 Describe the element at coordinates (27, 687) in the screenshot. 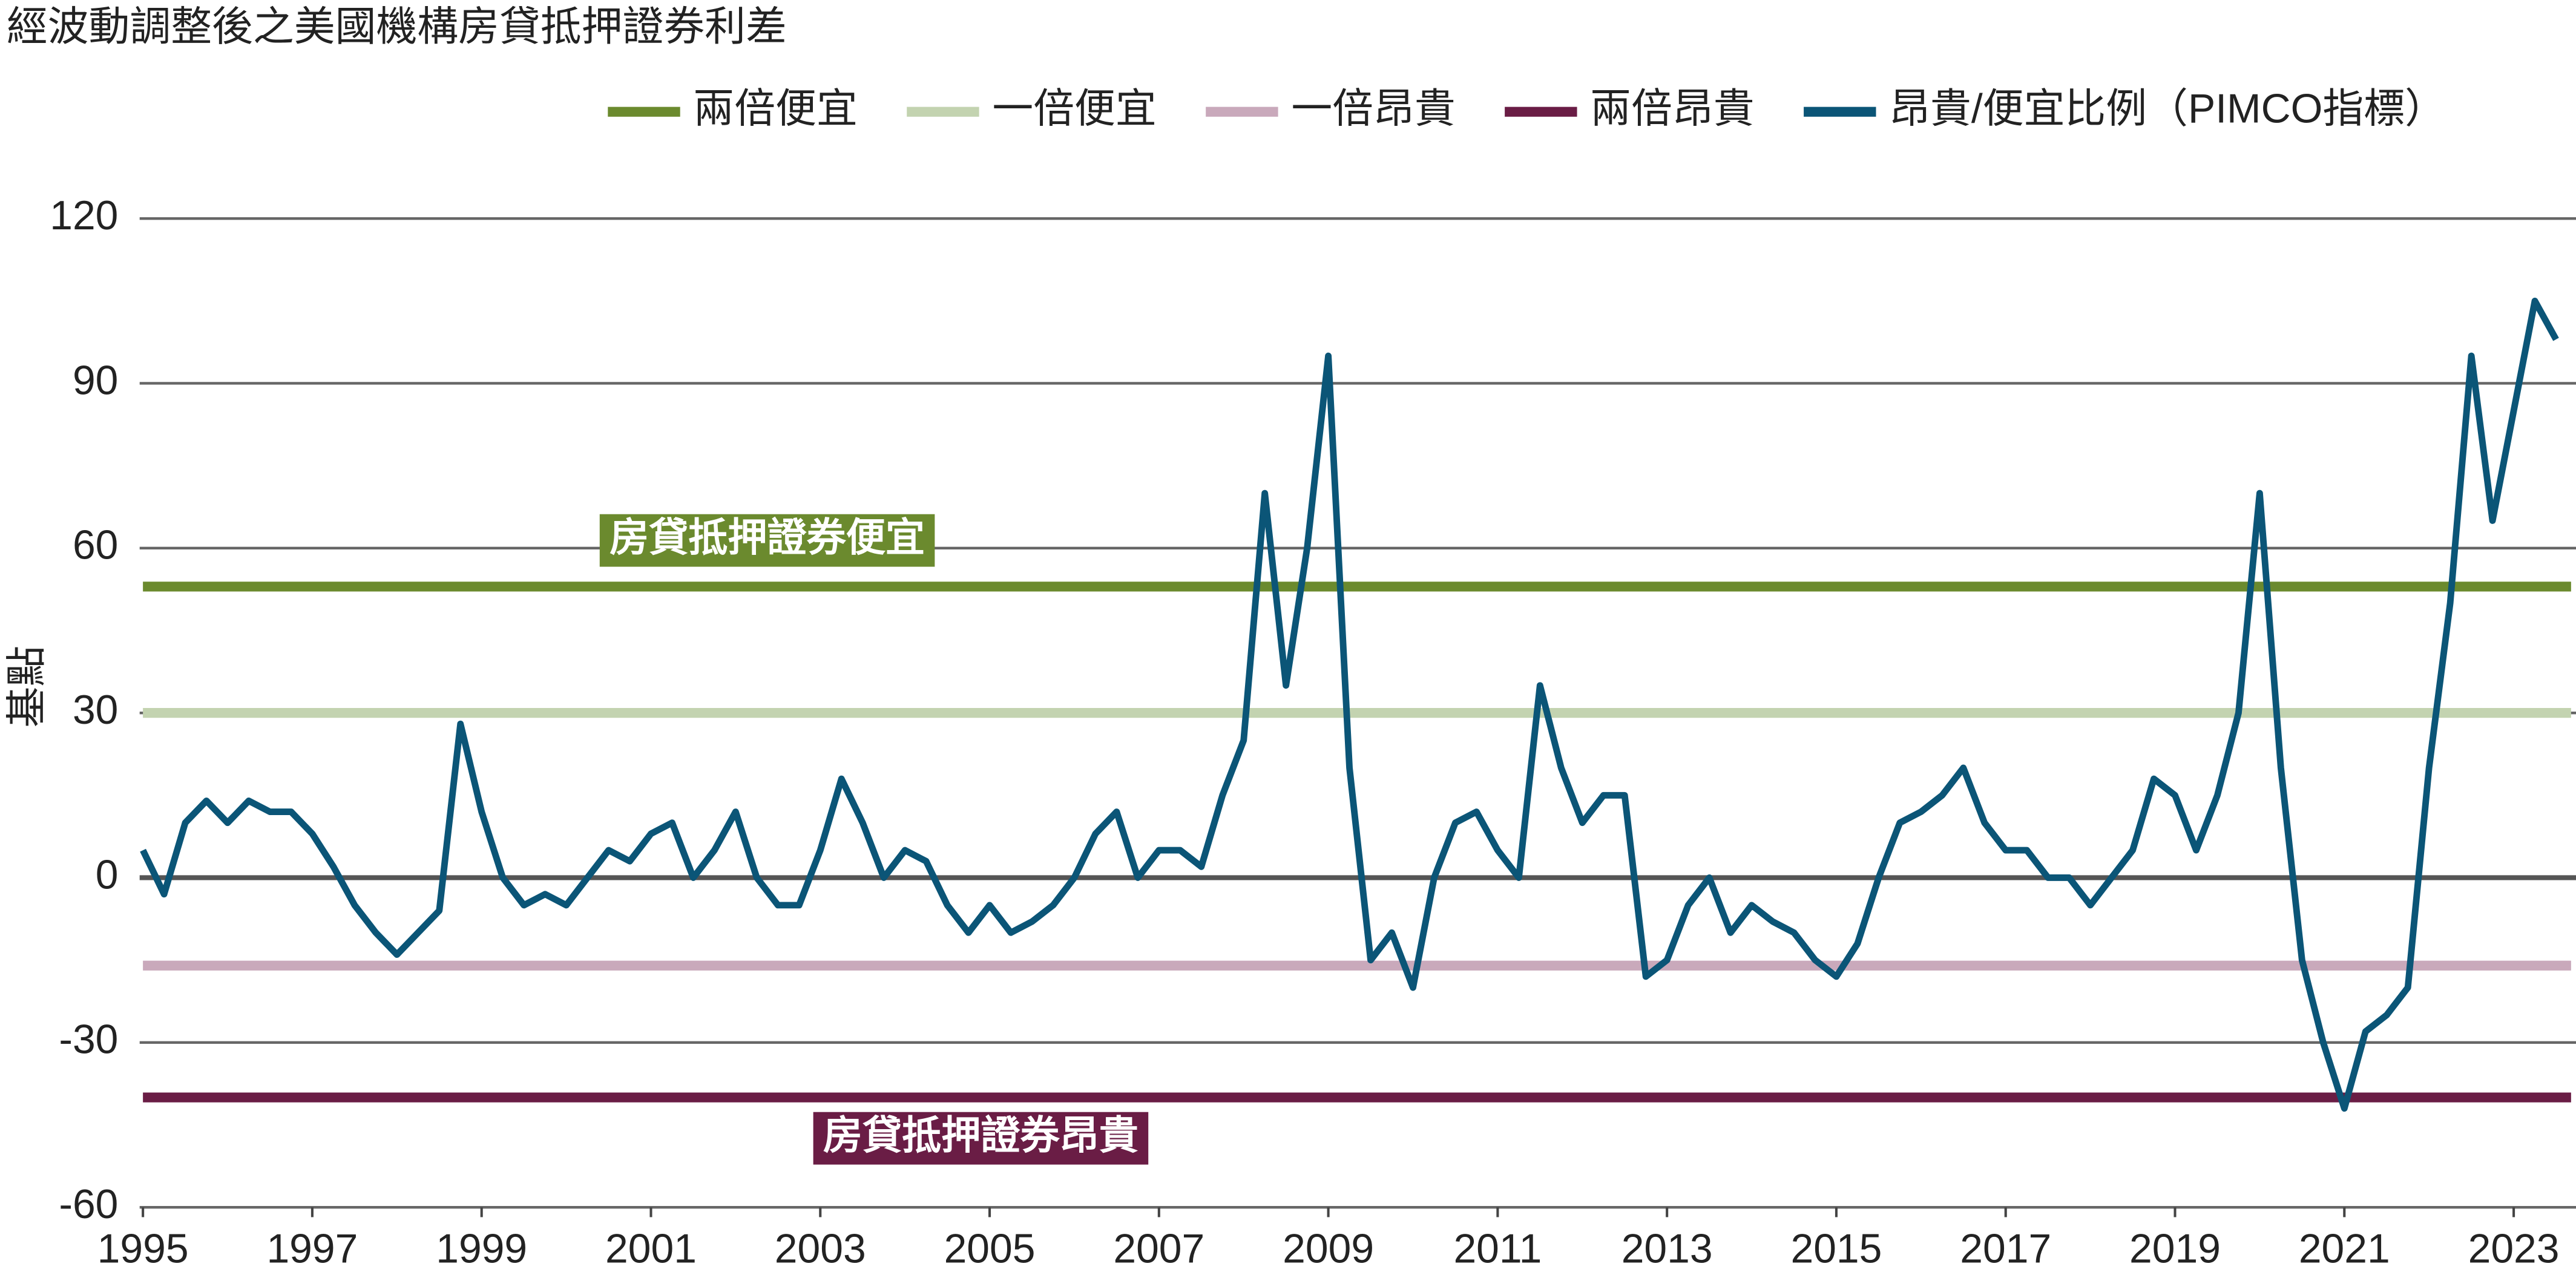

I see `y-axis-label: 基點` at that location.